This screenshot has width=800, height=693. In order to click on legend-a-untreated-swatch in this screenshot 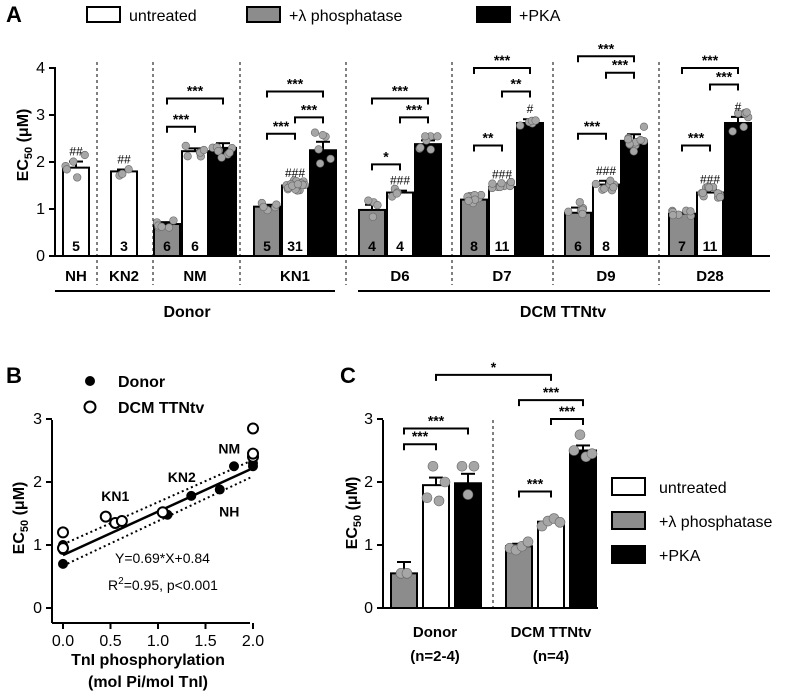, I will do `click(103, 14)`.